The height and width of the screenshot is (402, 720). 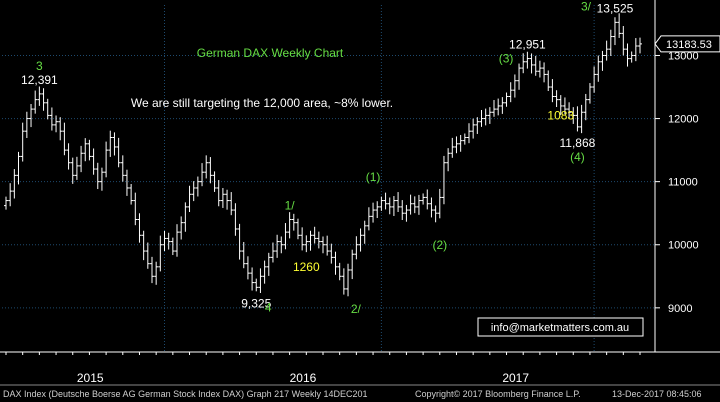 What do you see at coordinates (506, 59) in the screenshot?
I see `wave-label-(3): (3)` at bounding box center [506, 59].